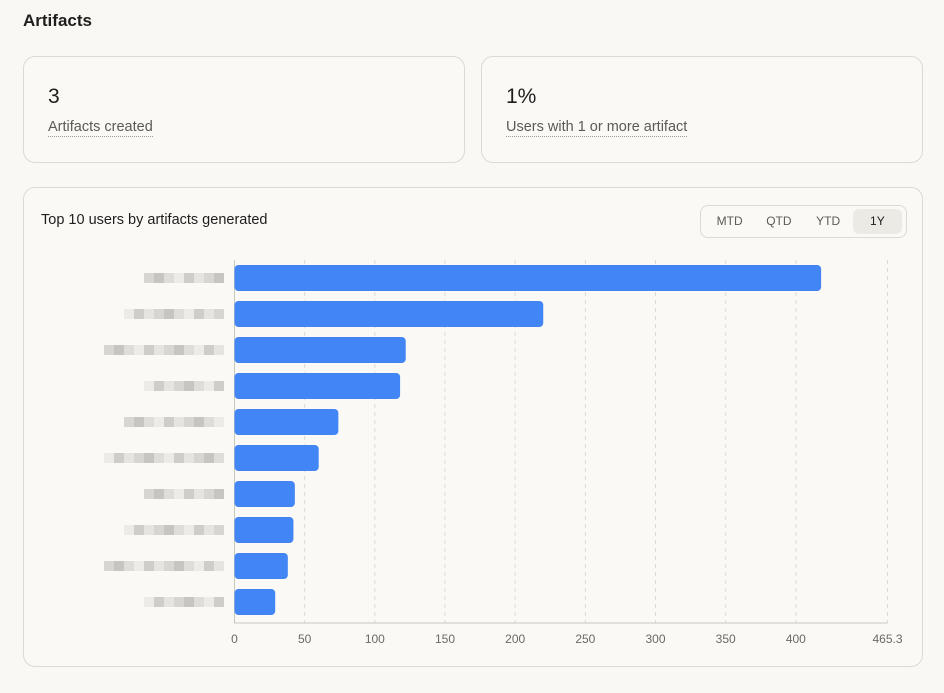 The image size is (944, 693). What do you see at coordinates (515, 639) in the screenshot?
I see `x-tick-label: 200` at bounding box center [515, 639].